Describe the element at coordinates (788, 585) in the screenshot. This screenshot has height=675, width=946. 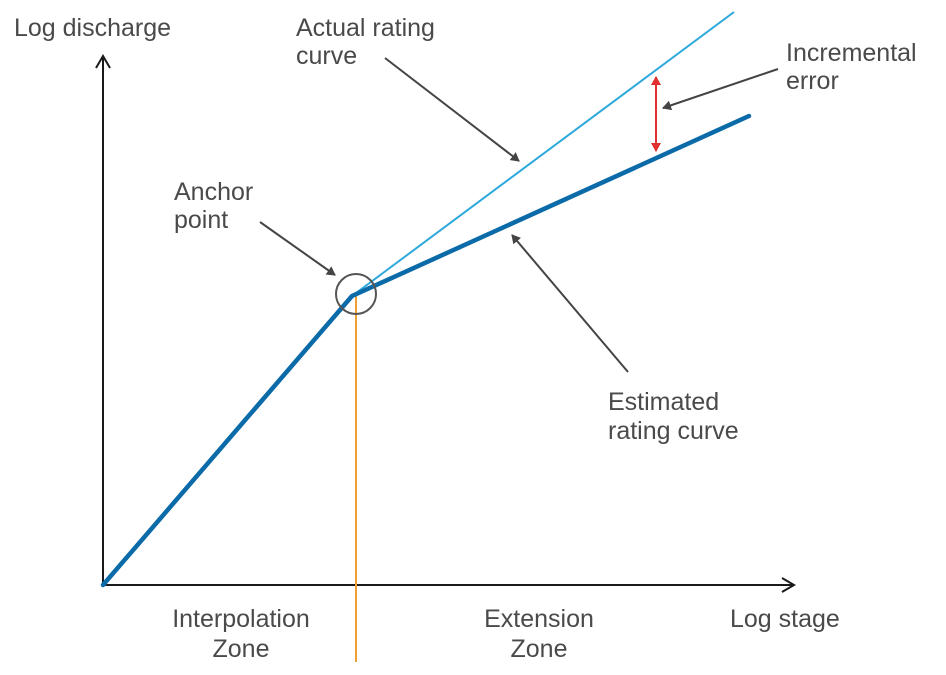
I see `x-axis-arrowhead` at that location.